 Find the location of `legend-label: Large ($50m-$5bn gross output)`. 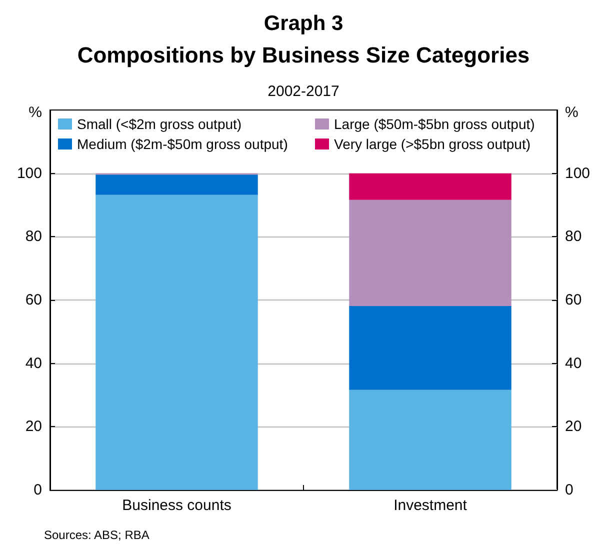

legend-label: Large ($50m-$5bn gross output) is located at coordinates (434, 124).